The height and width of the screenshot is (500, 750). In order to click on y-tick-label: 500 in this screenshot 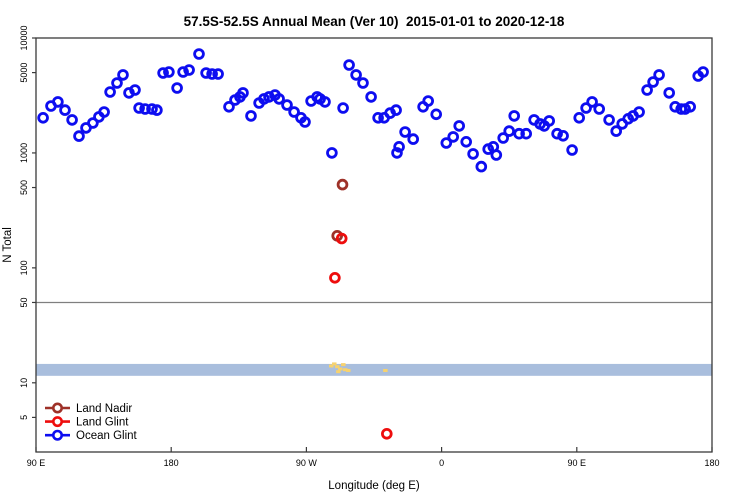, I will do `click(24, 187)`.